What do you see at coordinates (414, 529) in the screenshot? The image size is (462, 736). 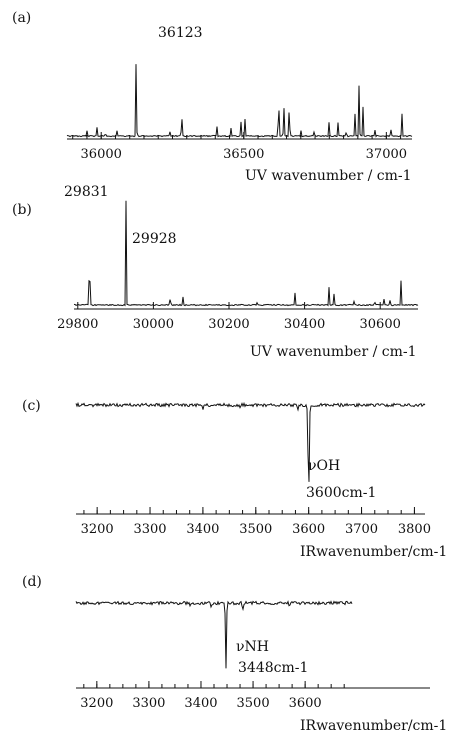 I see `tick-label: 3800` at bounding box center [414, 529].